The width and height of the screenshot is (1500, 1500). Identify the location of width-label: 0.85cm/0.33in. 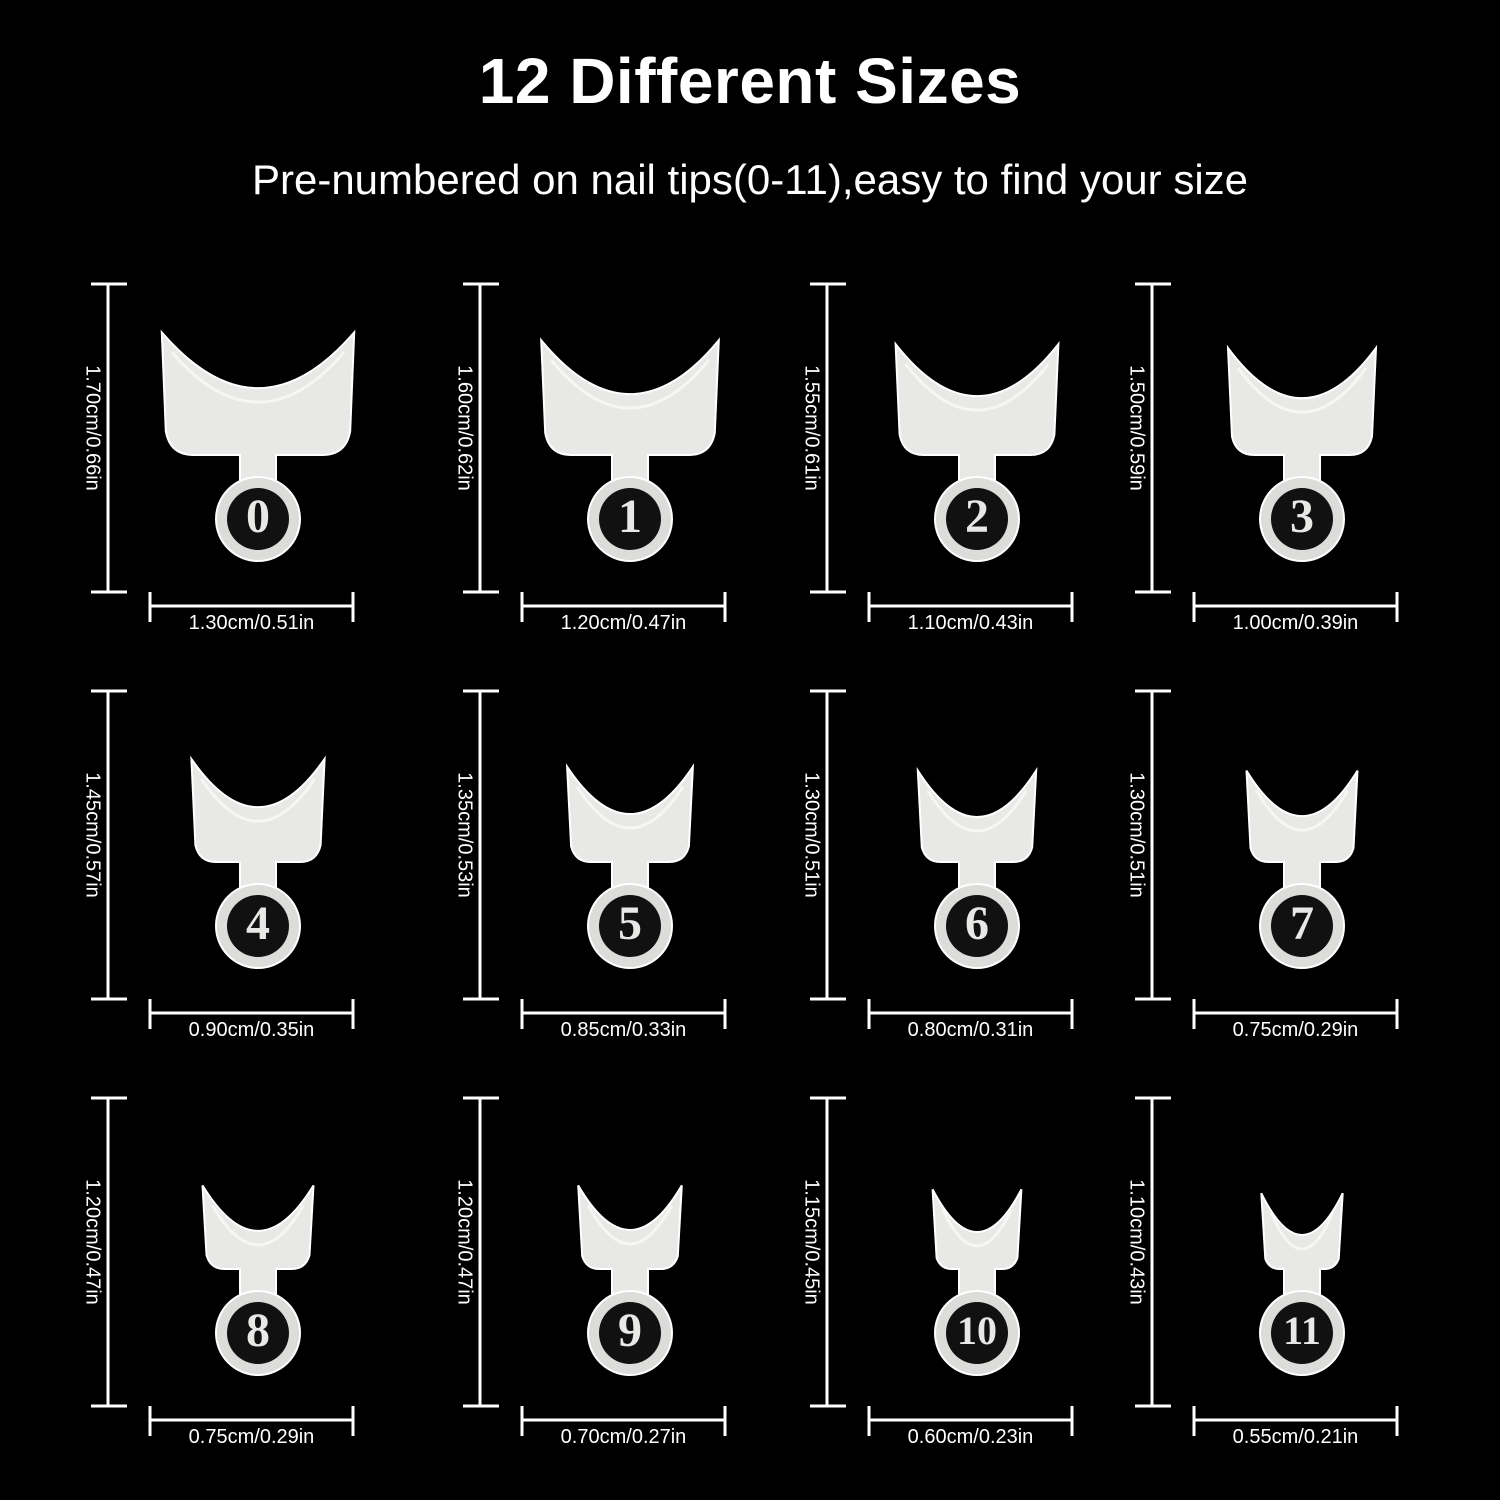
(624, 1030).